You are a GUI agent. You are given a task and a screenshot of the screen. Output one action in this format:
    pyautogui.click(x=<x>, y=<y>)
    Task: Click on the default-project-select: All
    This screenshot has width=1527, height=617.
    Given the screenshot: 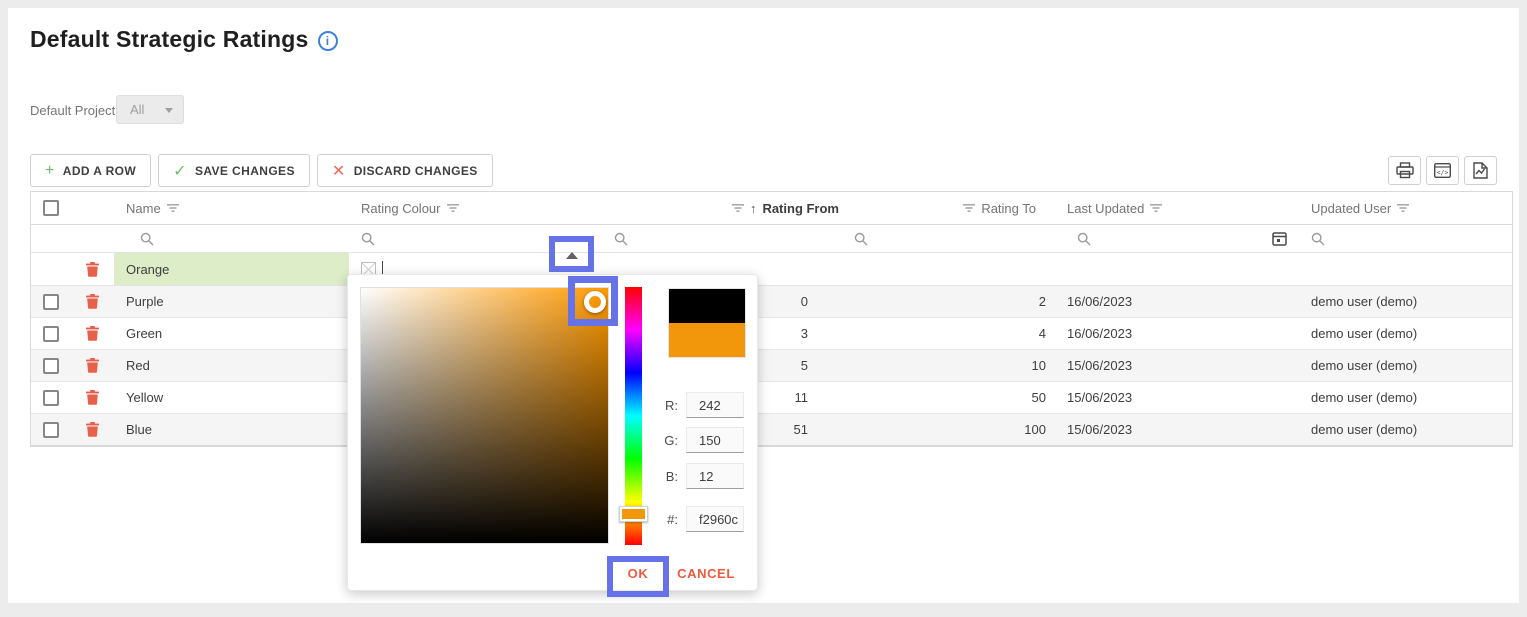 What is the action you would take?
    pyautogui.click(x=150, y=109)
    